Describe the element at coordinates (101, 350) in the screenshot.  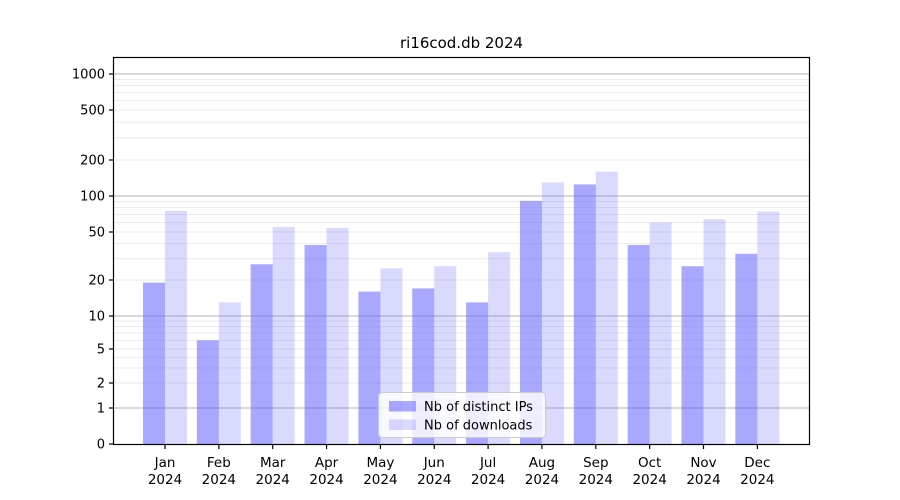
I see `y-tick-label: 5` at that location.